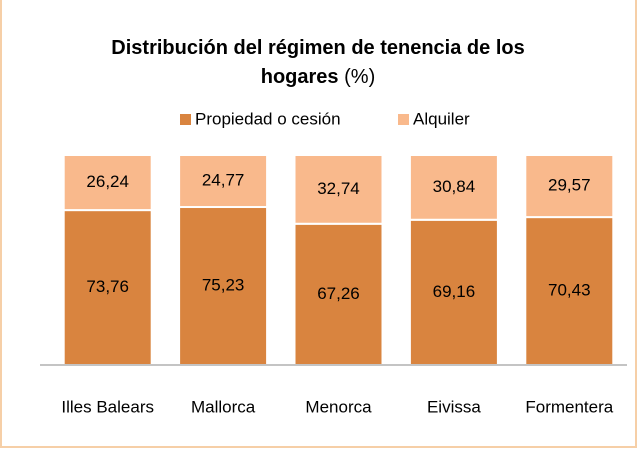  I want to click on data-label: 67,26, so click(338, 293).